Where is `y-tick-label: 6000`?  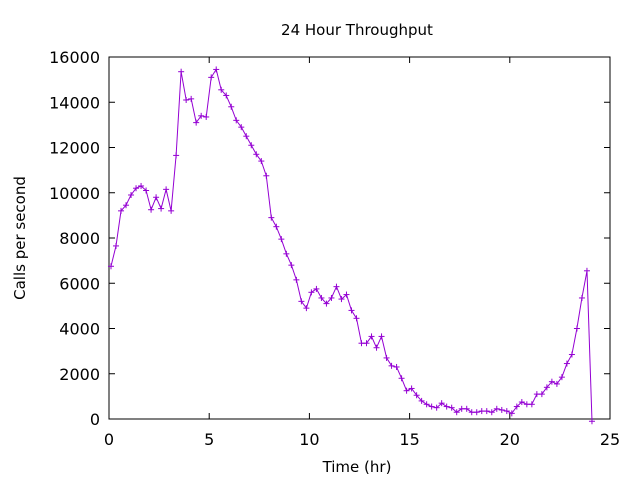 y-tick-label: 6000 is located at coordinates (79, 283).